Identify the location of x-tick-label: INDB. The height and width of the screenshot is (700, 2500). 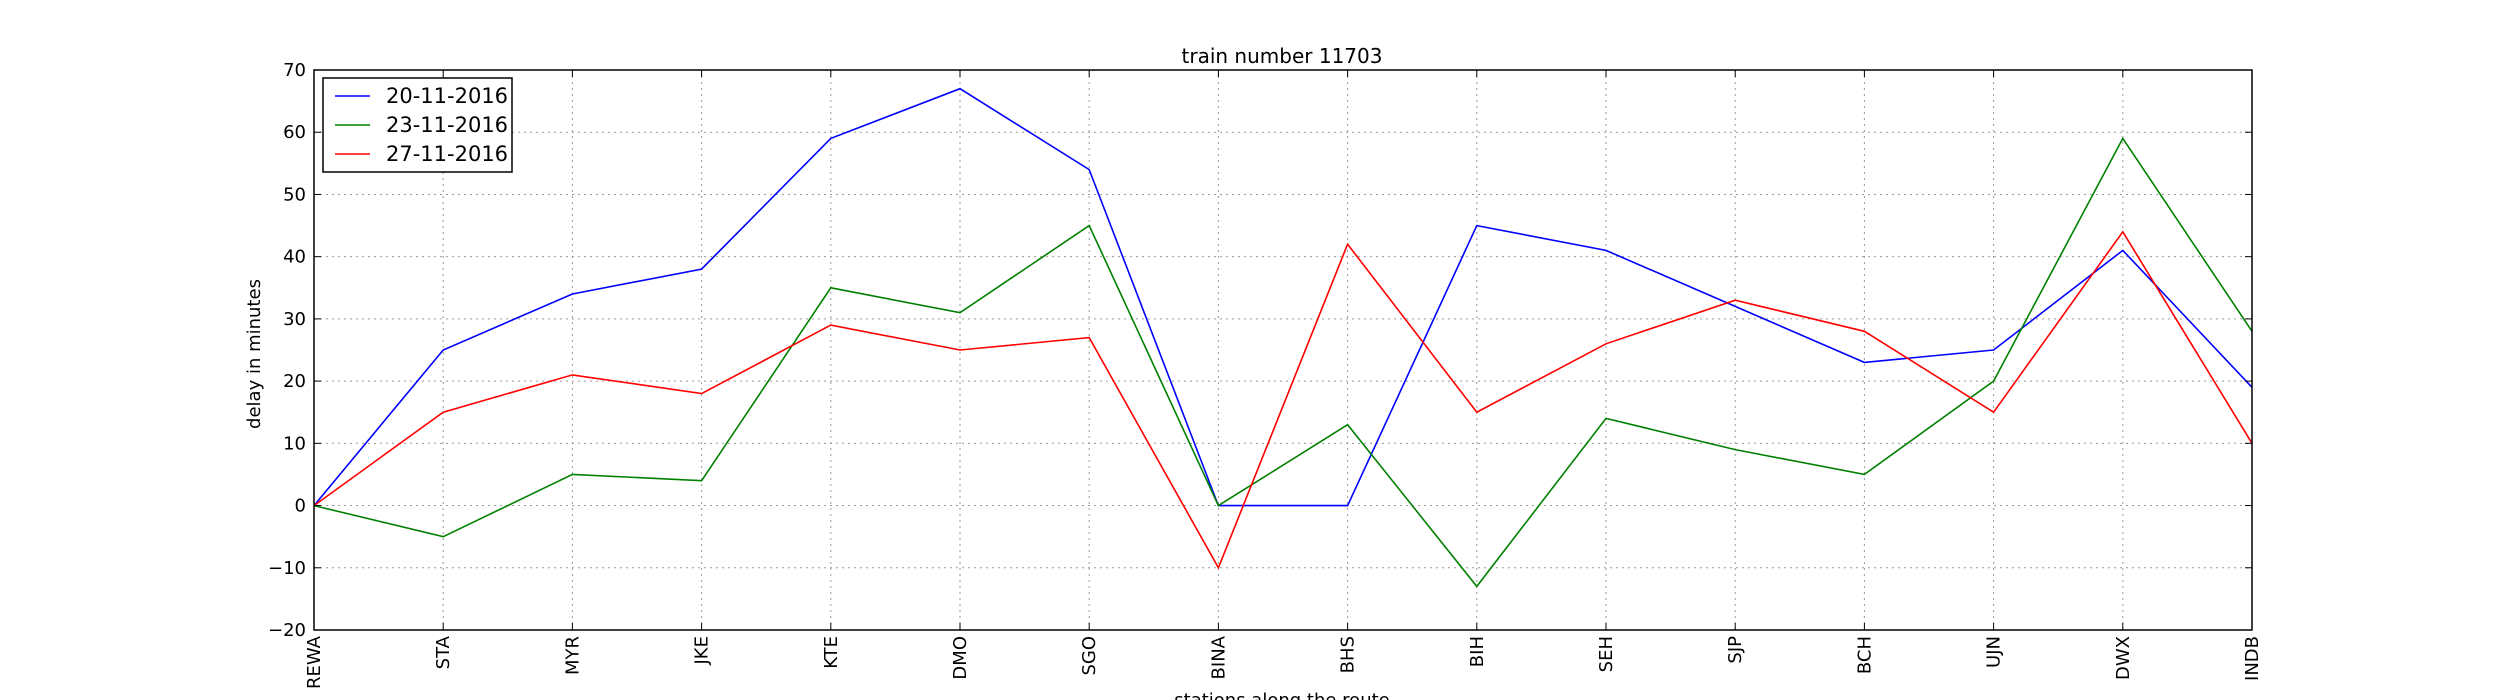
(2252, 658).